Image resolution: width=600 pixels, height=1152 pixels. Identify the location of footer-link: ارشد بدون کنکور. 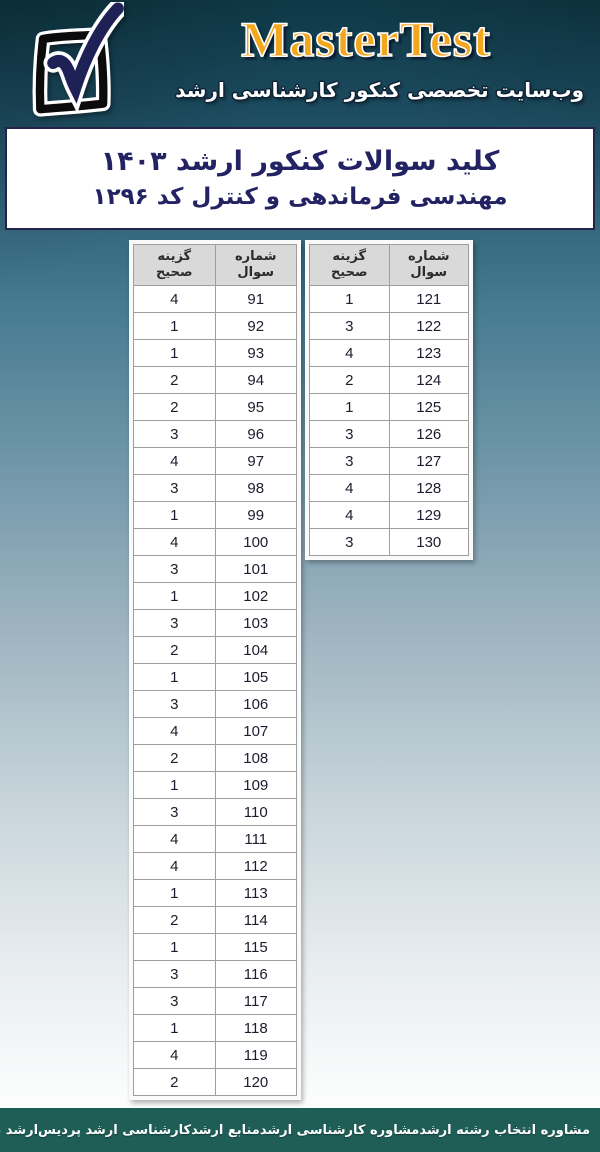
(19, 1130).